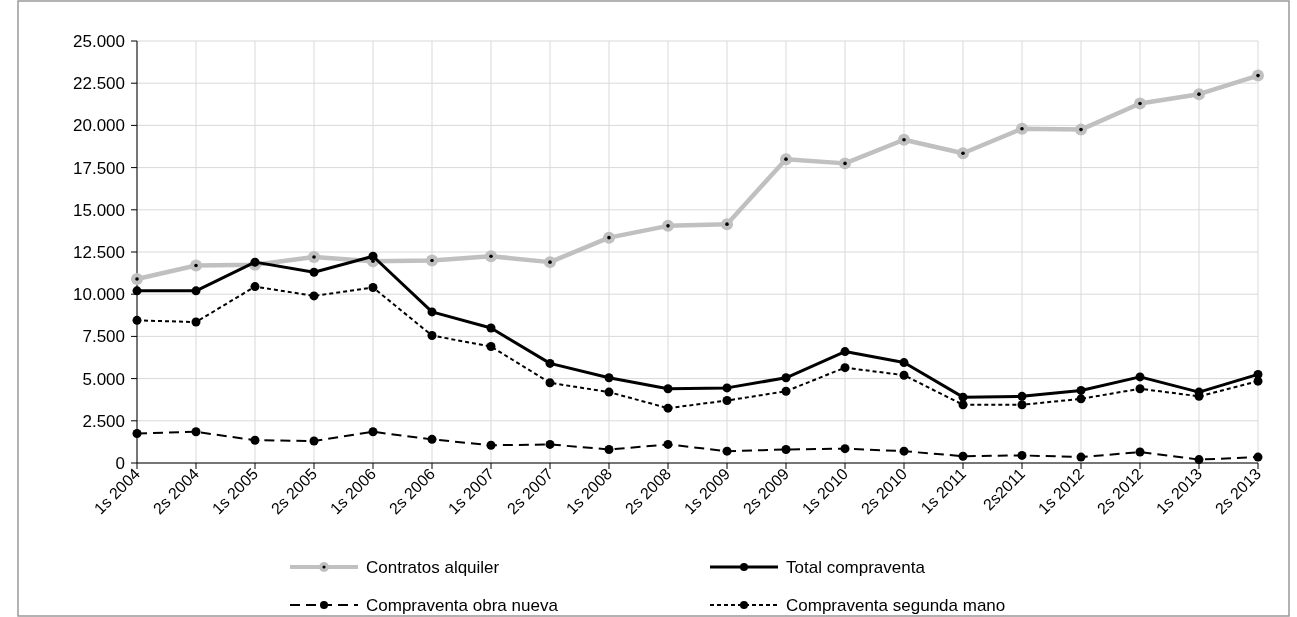  I want to click on legend-label: Total compraventa, so click(856, 567).